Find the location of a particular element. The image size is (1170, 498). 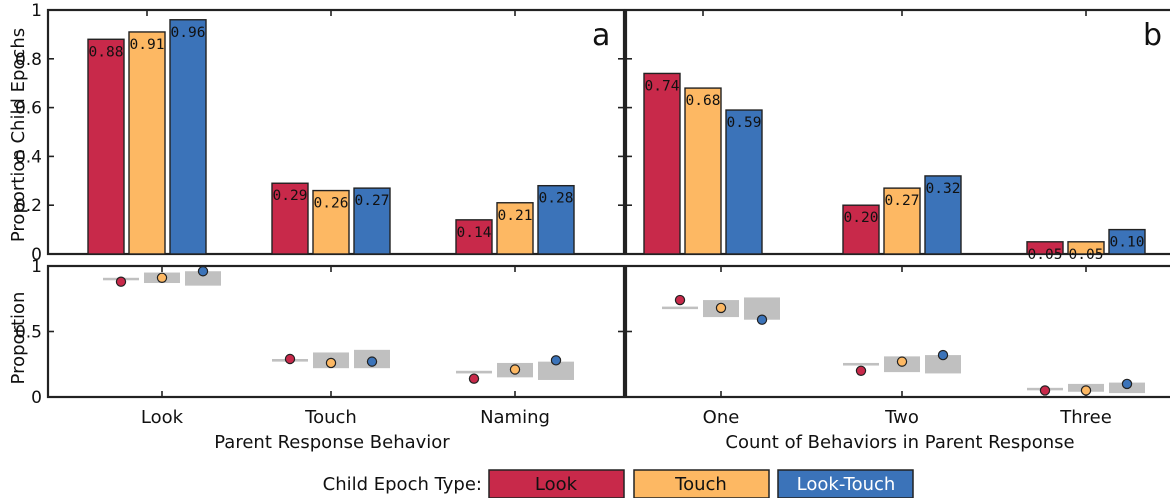

x-tick-label: Touch is located at coordinates (330, 417).